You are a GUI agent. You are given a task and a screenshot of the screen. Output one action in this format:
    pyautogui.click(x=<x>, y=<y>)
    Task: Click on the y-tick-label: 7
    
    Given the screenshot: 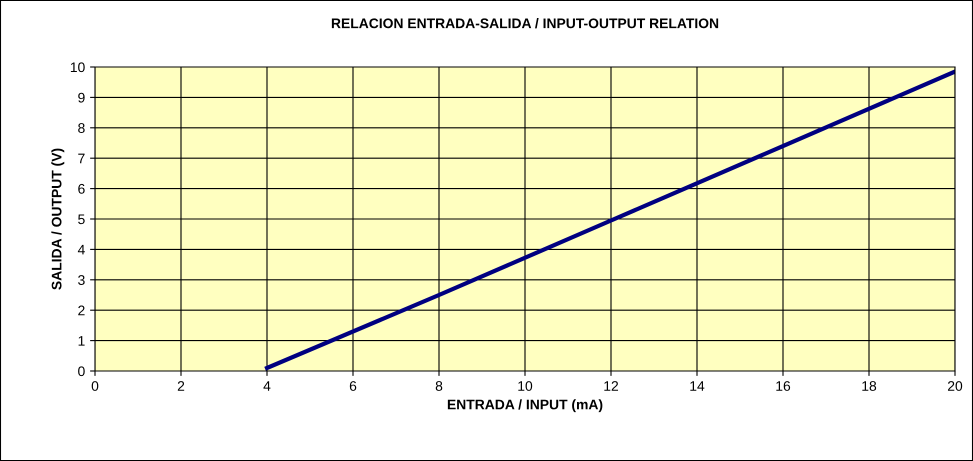 What is the action you would take?
    pyautogui.click(x=81, y=159)
    